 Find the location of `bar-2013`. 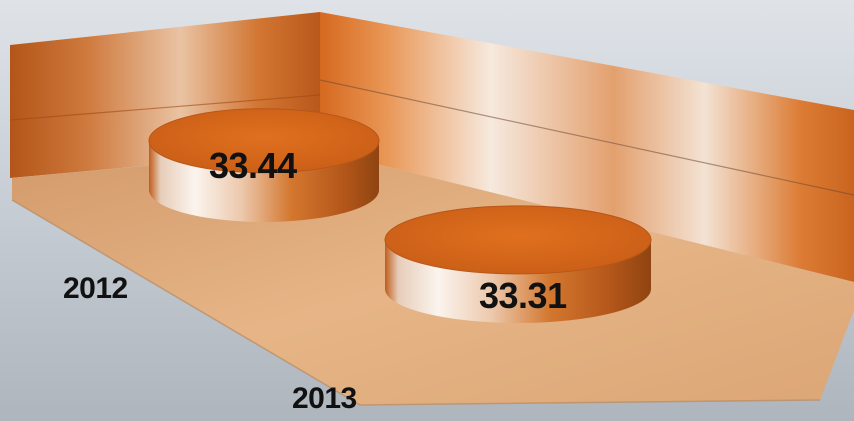

bar-2013 is located at coordinates (518, 264).